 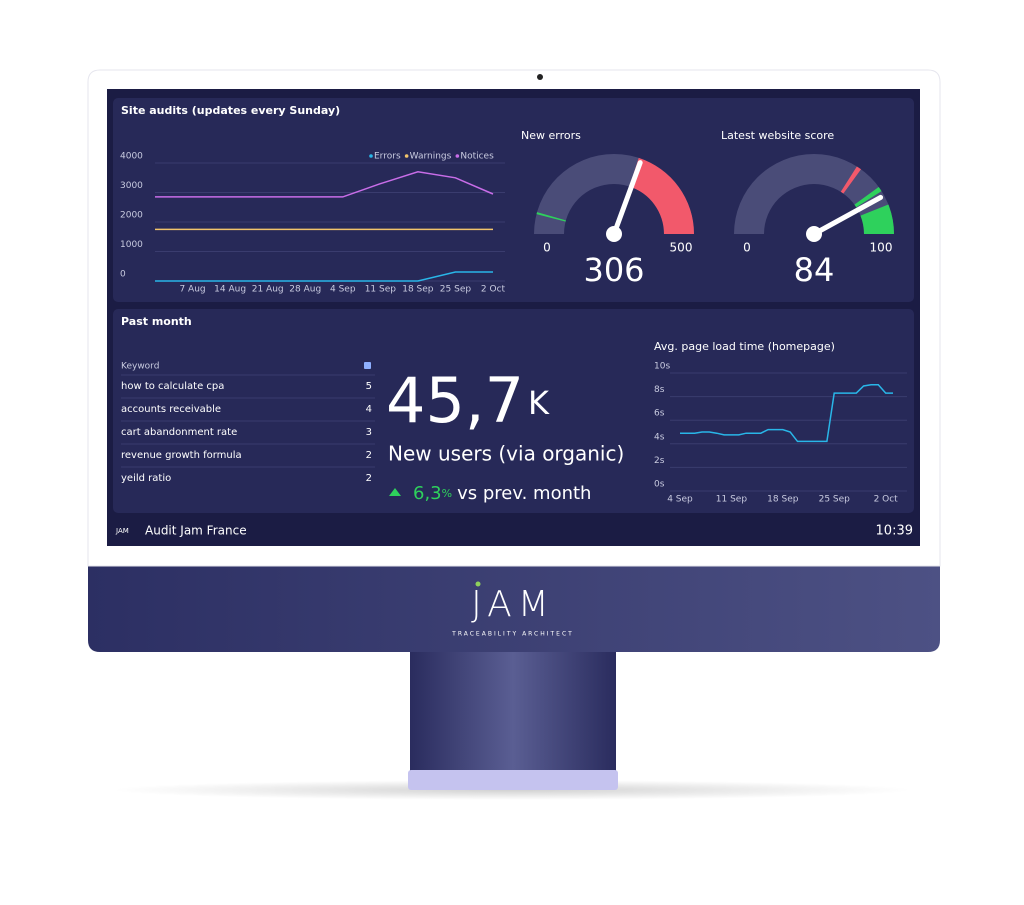 What do you see at coordinates (540, 77) in the screenshot?
I see `camera` at bounding box center [540, 77].